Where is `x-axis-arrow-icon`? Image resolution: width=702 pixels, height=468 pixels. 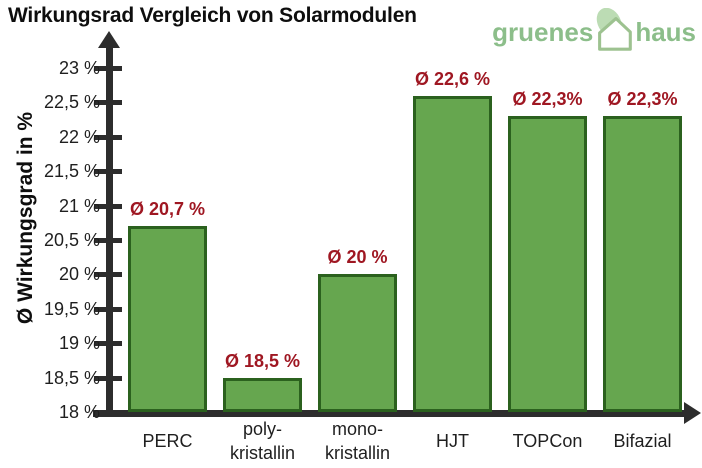
x-axis-arrow-icon is located at coordinates (692, 413).